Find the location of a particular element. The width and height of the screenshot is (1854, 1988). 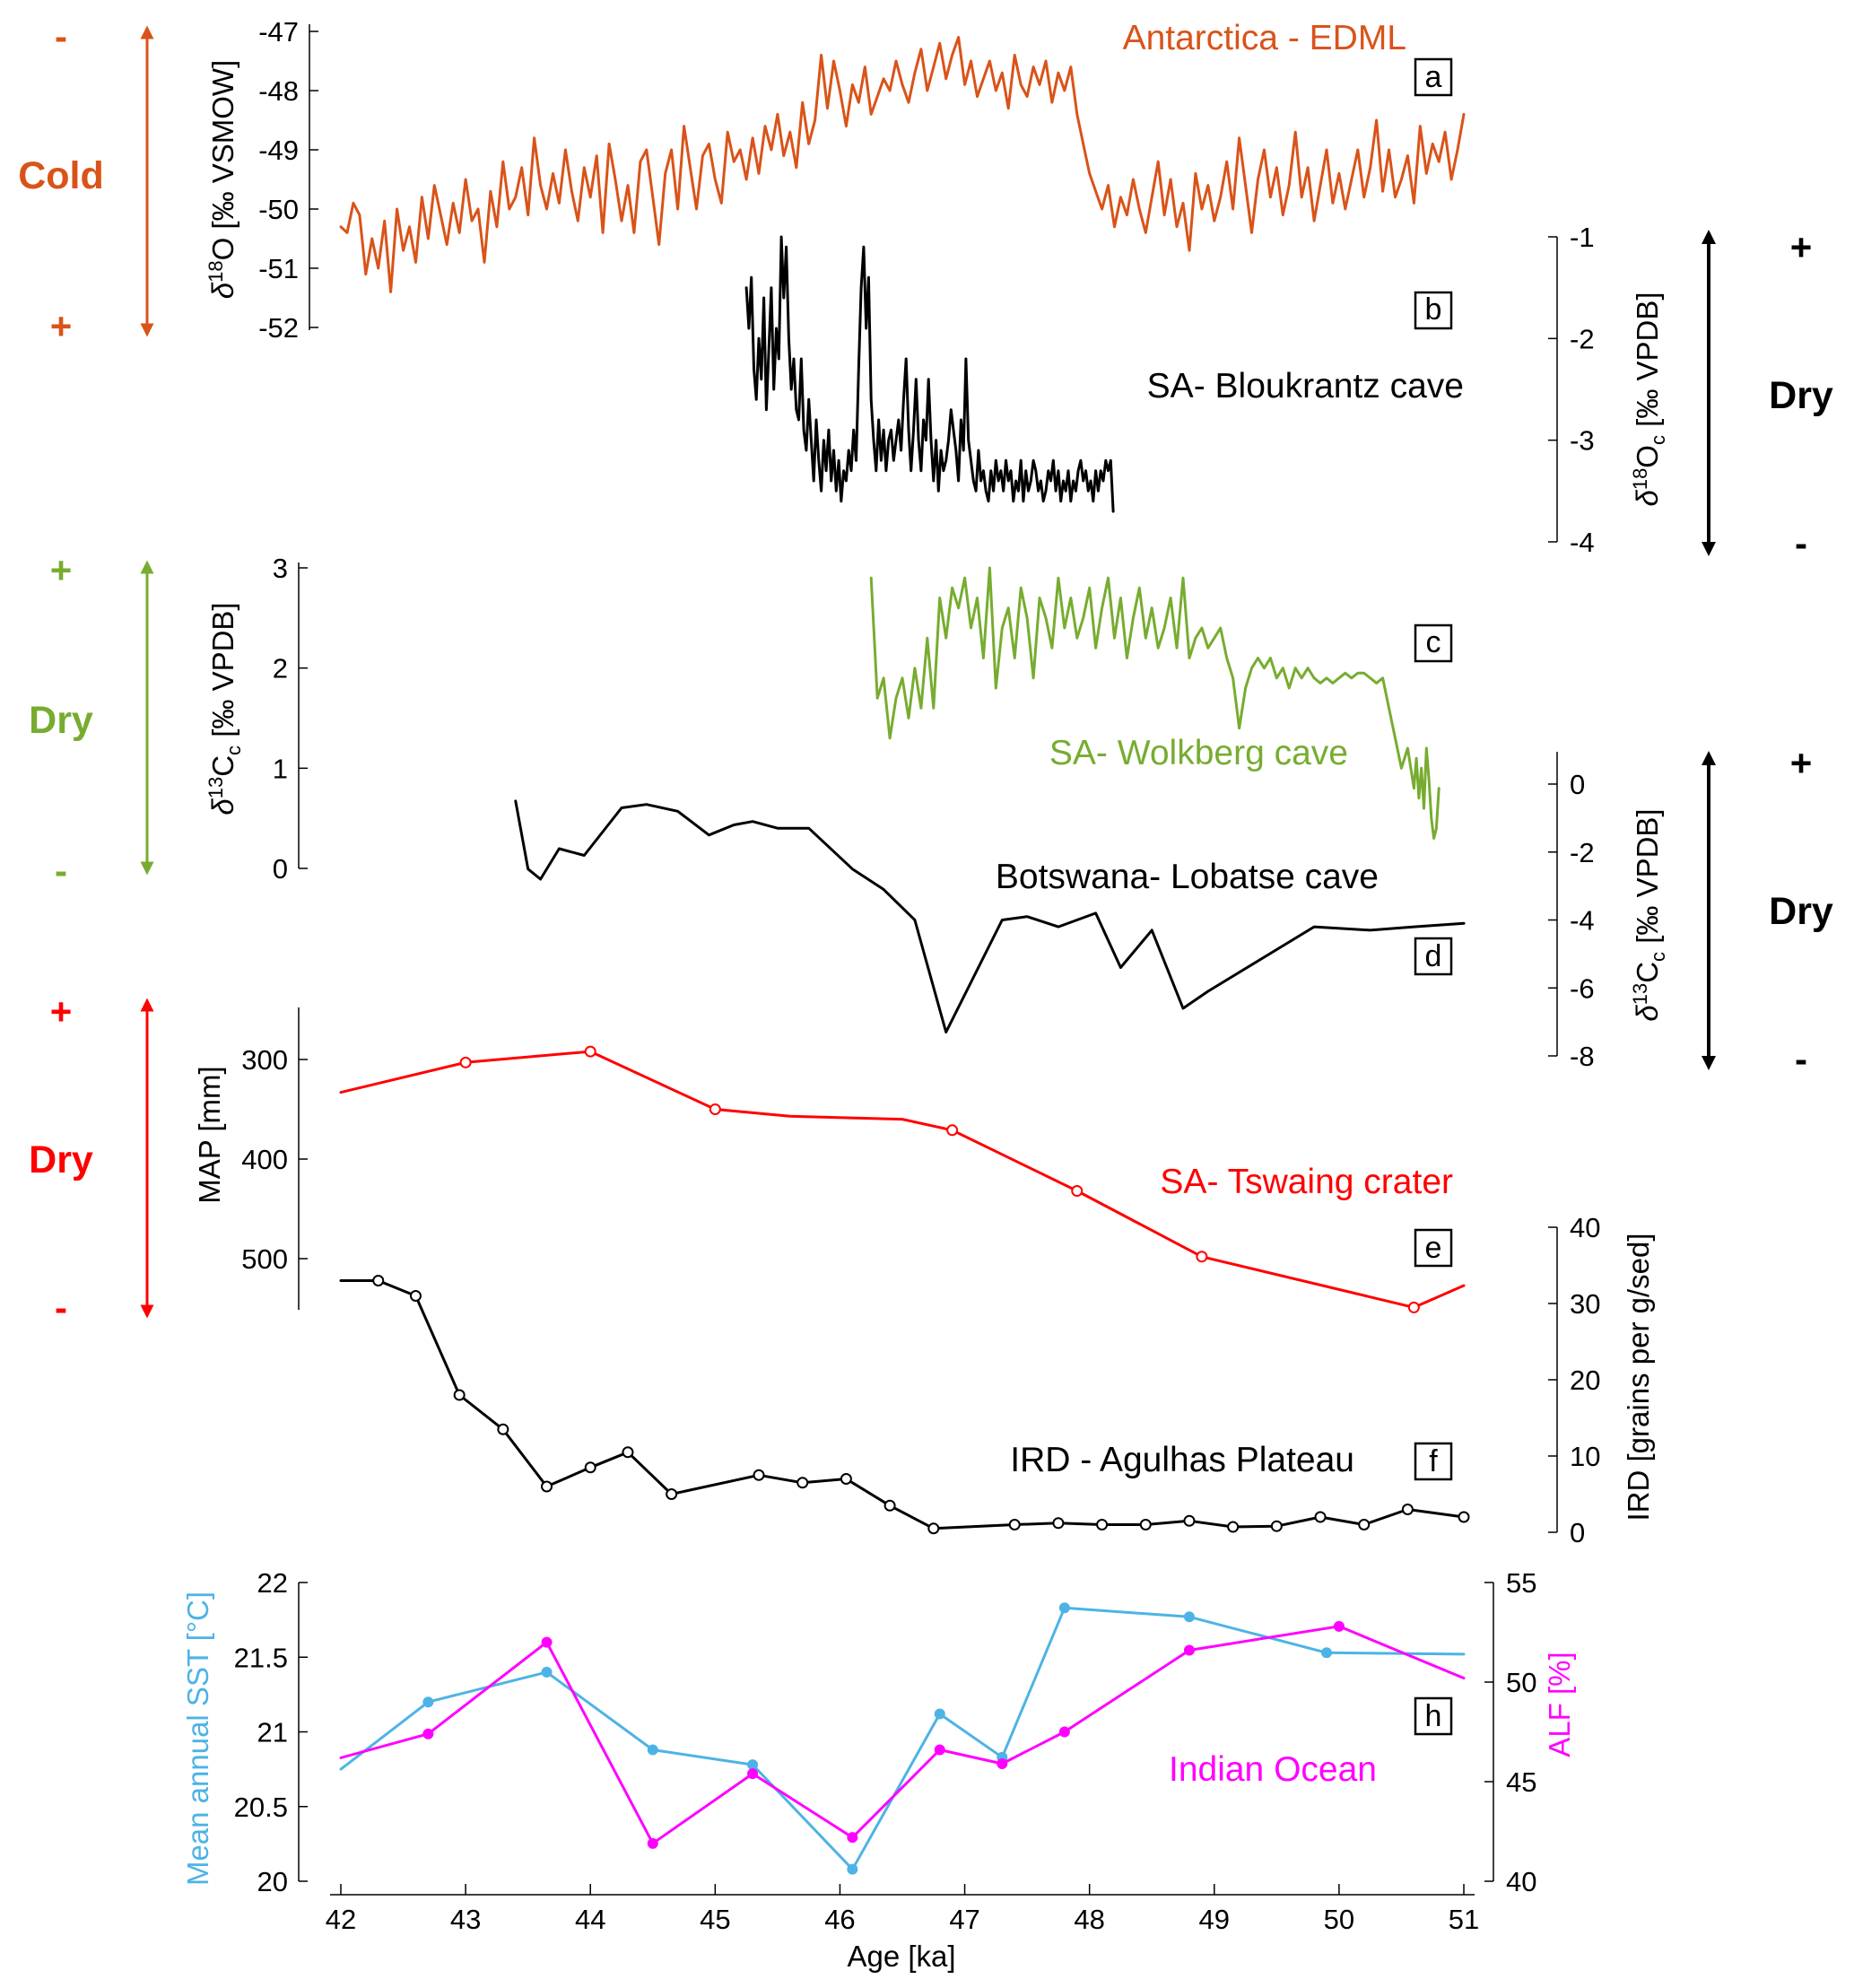

panel-e-y-axis-tick-label: 400 is located at coordinates (264, 1159).